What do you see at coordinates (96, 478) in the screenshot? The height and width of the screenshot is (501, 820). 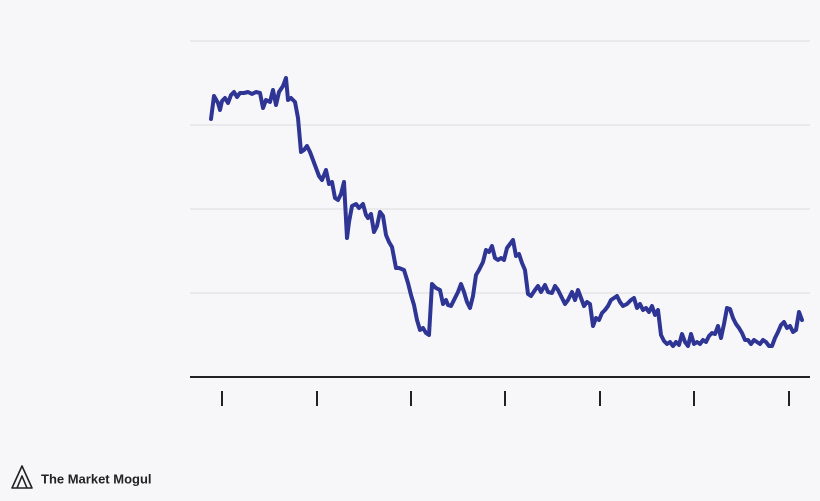 I see `brand-name: The Market Mogul` at bounding box center [96, 478].